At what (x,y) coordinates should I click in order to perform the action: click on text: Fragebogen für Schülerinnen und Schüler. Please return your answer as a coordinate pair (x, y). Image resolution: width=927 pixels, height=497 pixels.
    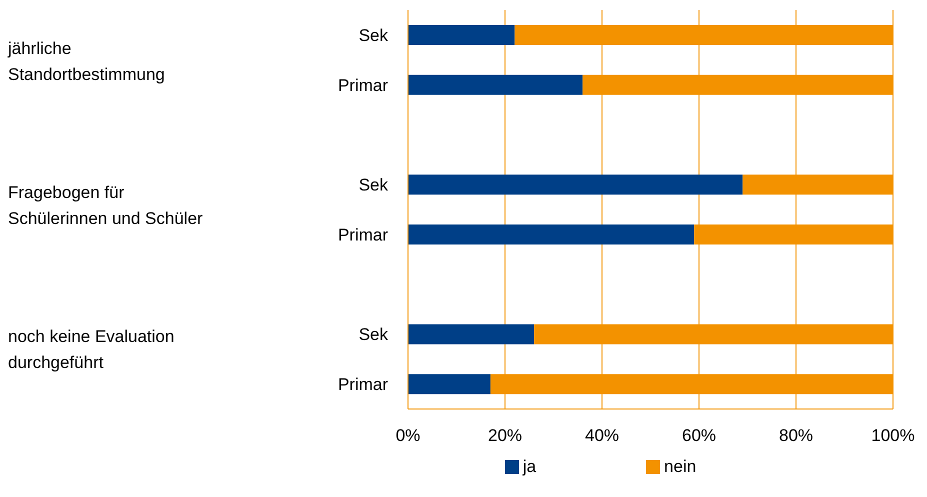
    Looking at the image, I should click on (105, 206).